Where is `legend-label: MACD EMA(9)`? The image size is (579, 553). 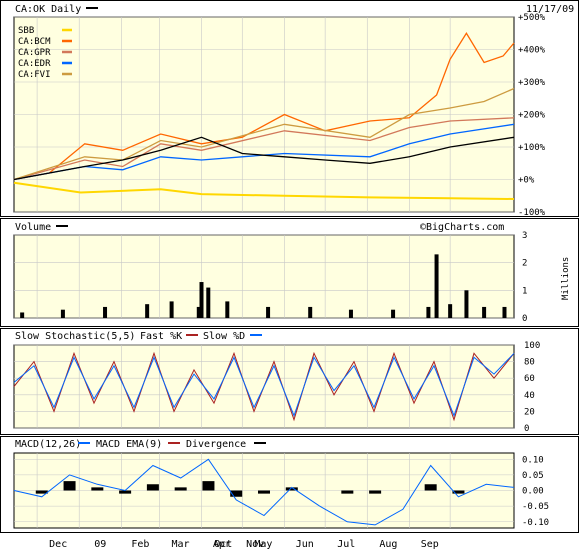 legend-label: MACD EMA(9) is located at coordinates (129, 444).